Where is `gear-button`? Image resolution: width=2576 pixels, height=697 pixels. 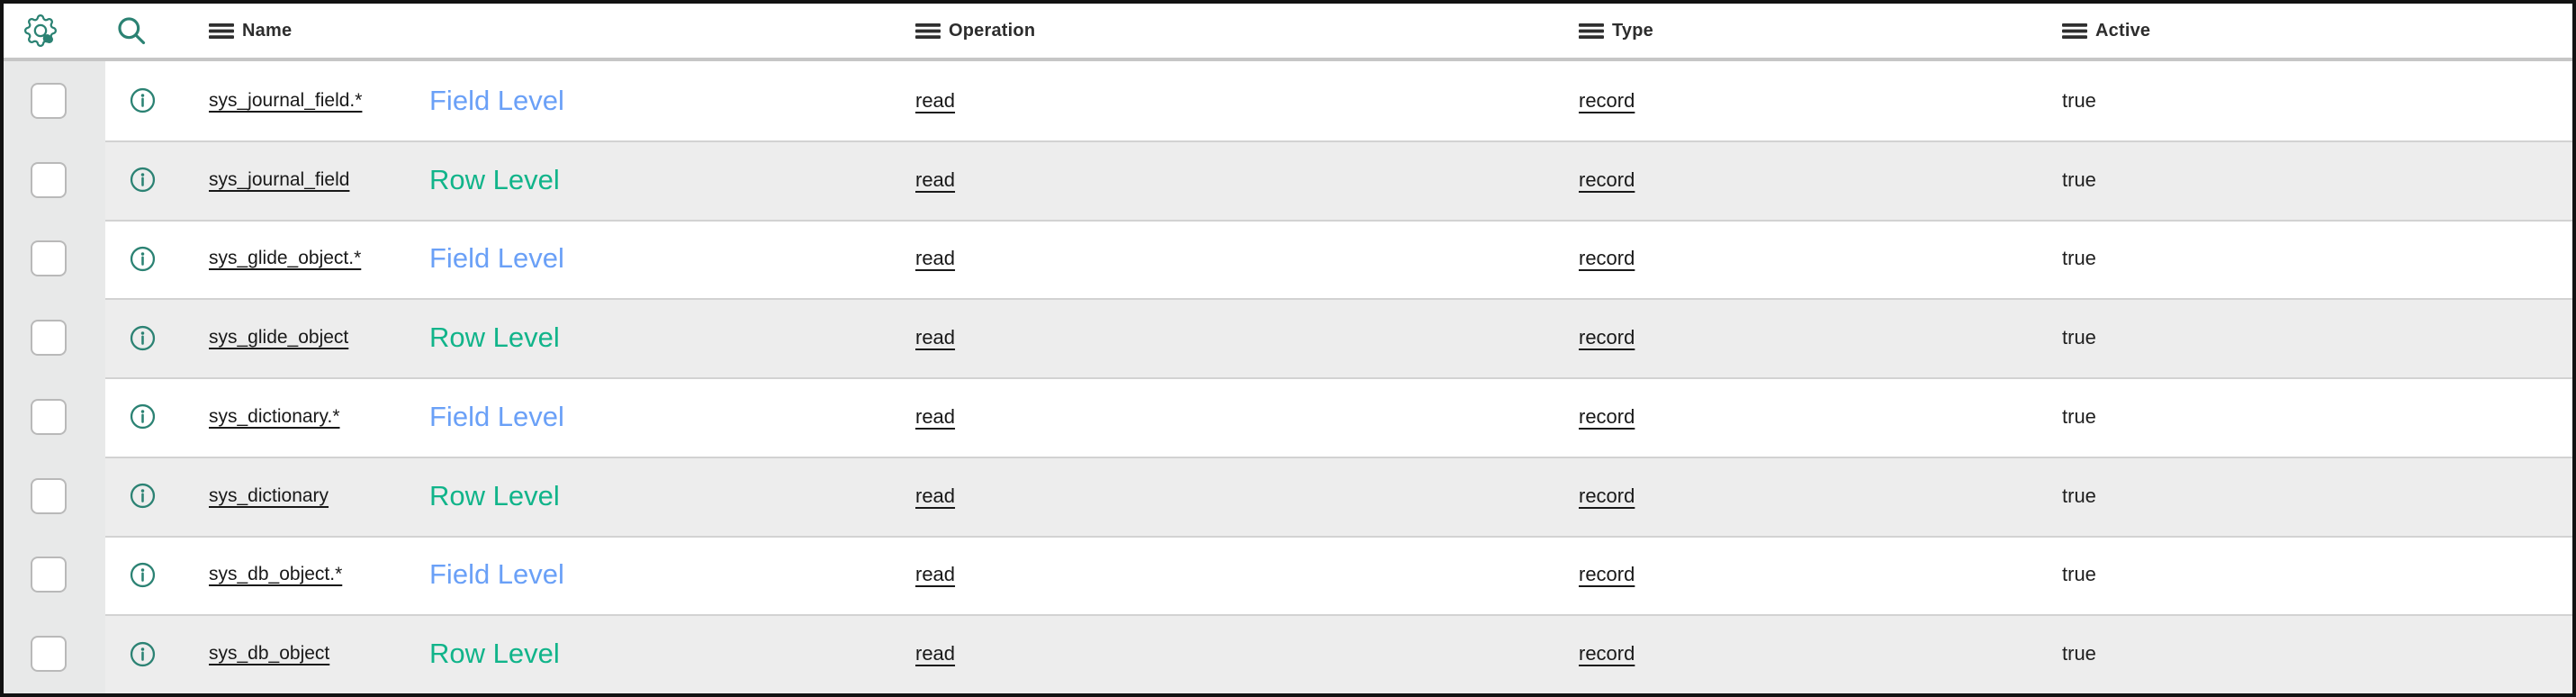
gear-button is located at coordinates (40, 30).